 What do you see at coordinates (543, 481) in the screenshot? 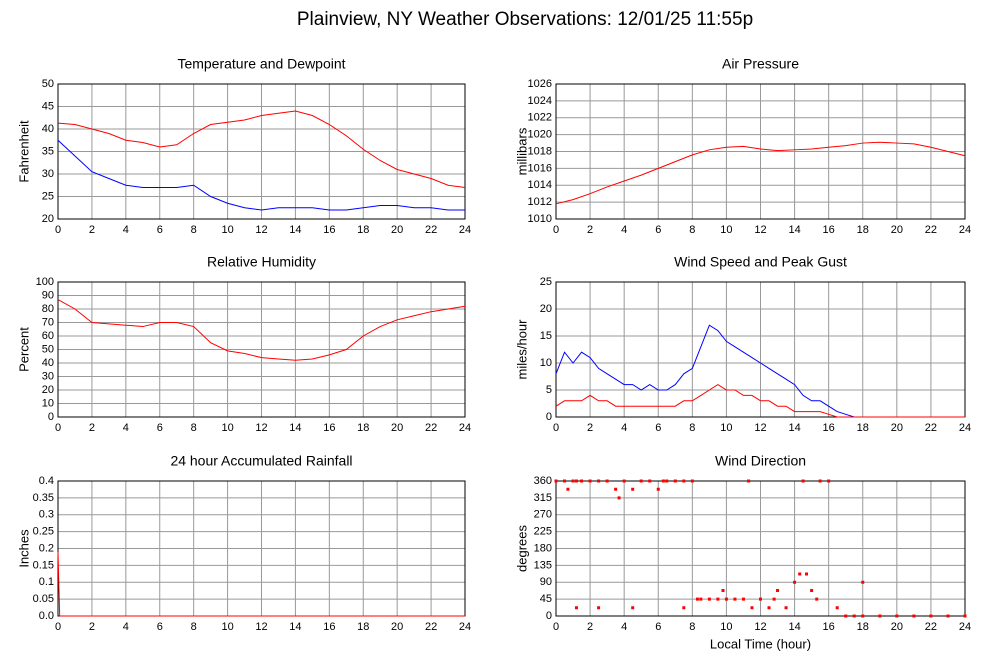
I see `y-tick-label: 360` at bounding box center [543, 481].